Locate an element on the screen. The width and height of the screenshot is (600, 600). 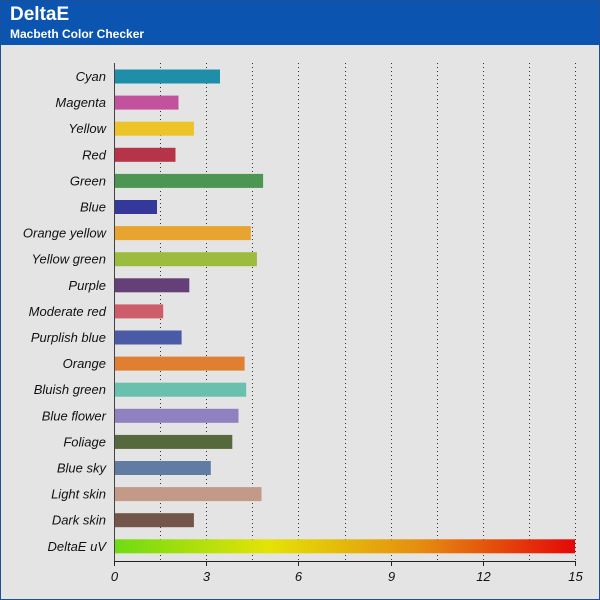
category-label: Blue sky is located at coordinates (82, 468).